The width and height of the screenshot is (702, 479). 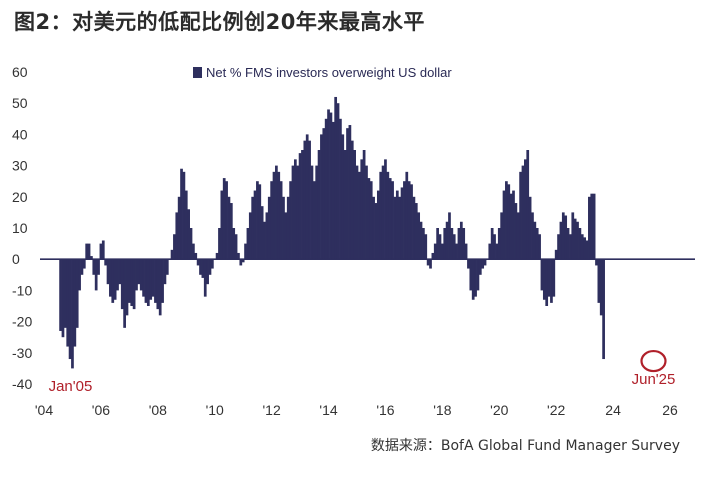 I want to click on y-axis: 60 50 40 30 20 10 0 -10 -20 -30 -40, so click(x=22, y=228).